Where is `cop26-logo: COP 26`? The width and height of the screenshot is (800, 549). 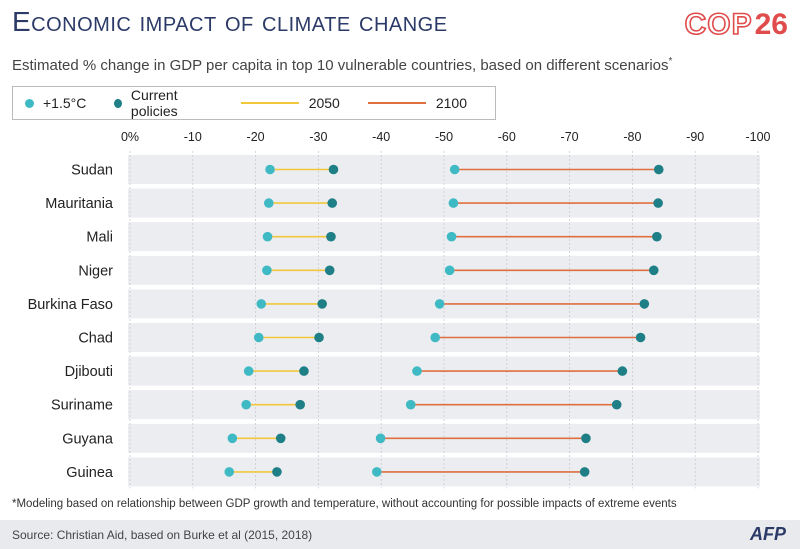 cop26-logo: COP 26 is located at coordinates (736, 24).